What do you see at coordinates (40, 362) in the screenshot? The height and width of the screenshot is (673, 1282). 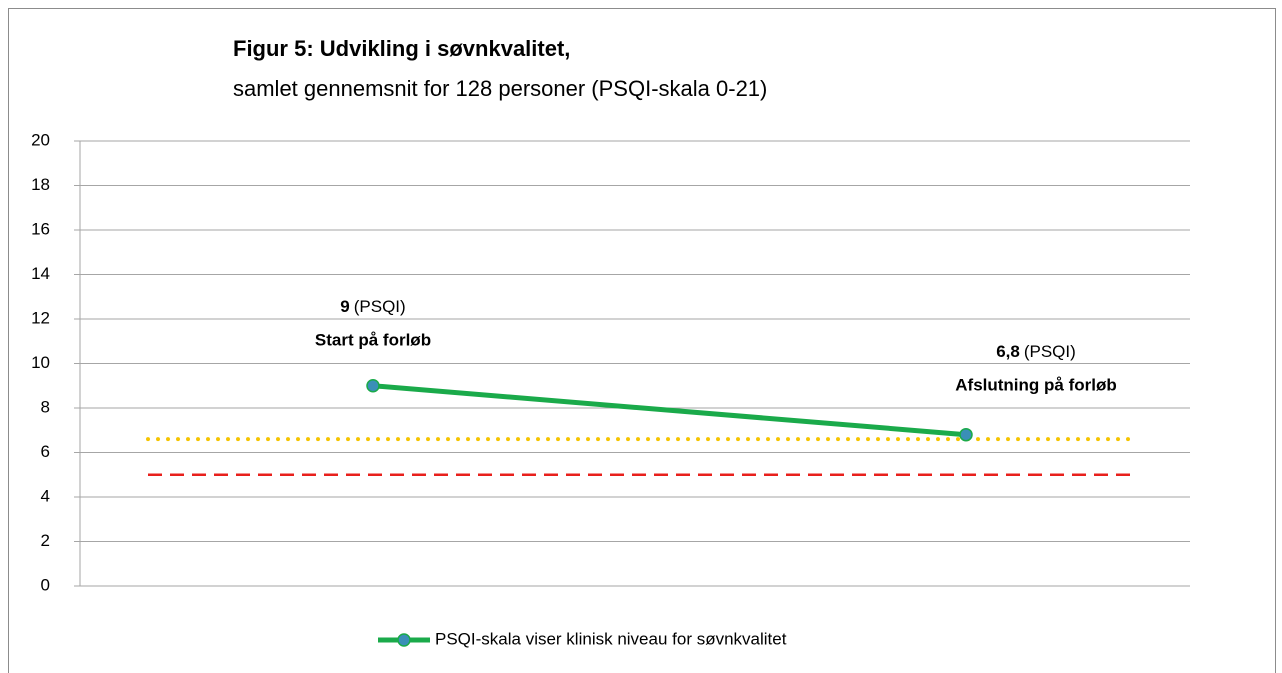 I see `y-tick-label: 10` at bounding box center [40, 362].